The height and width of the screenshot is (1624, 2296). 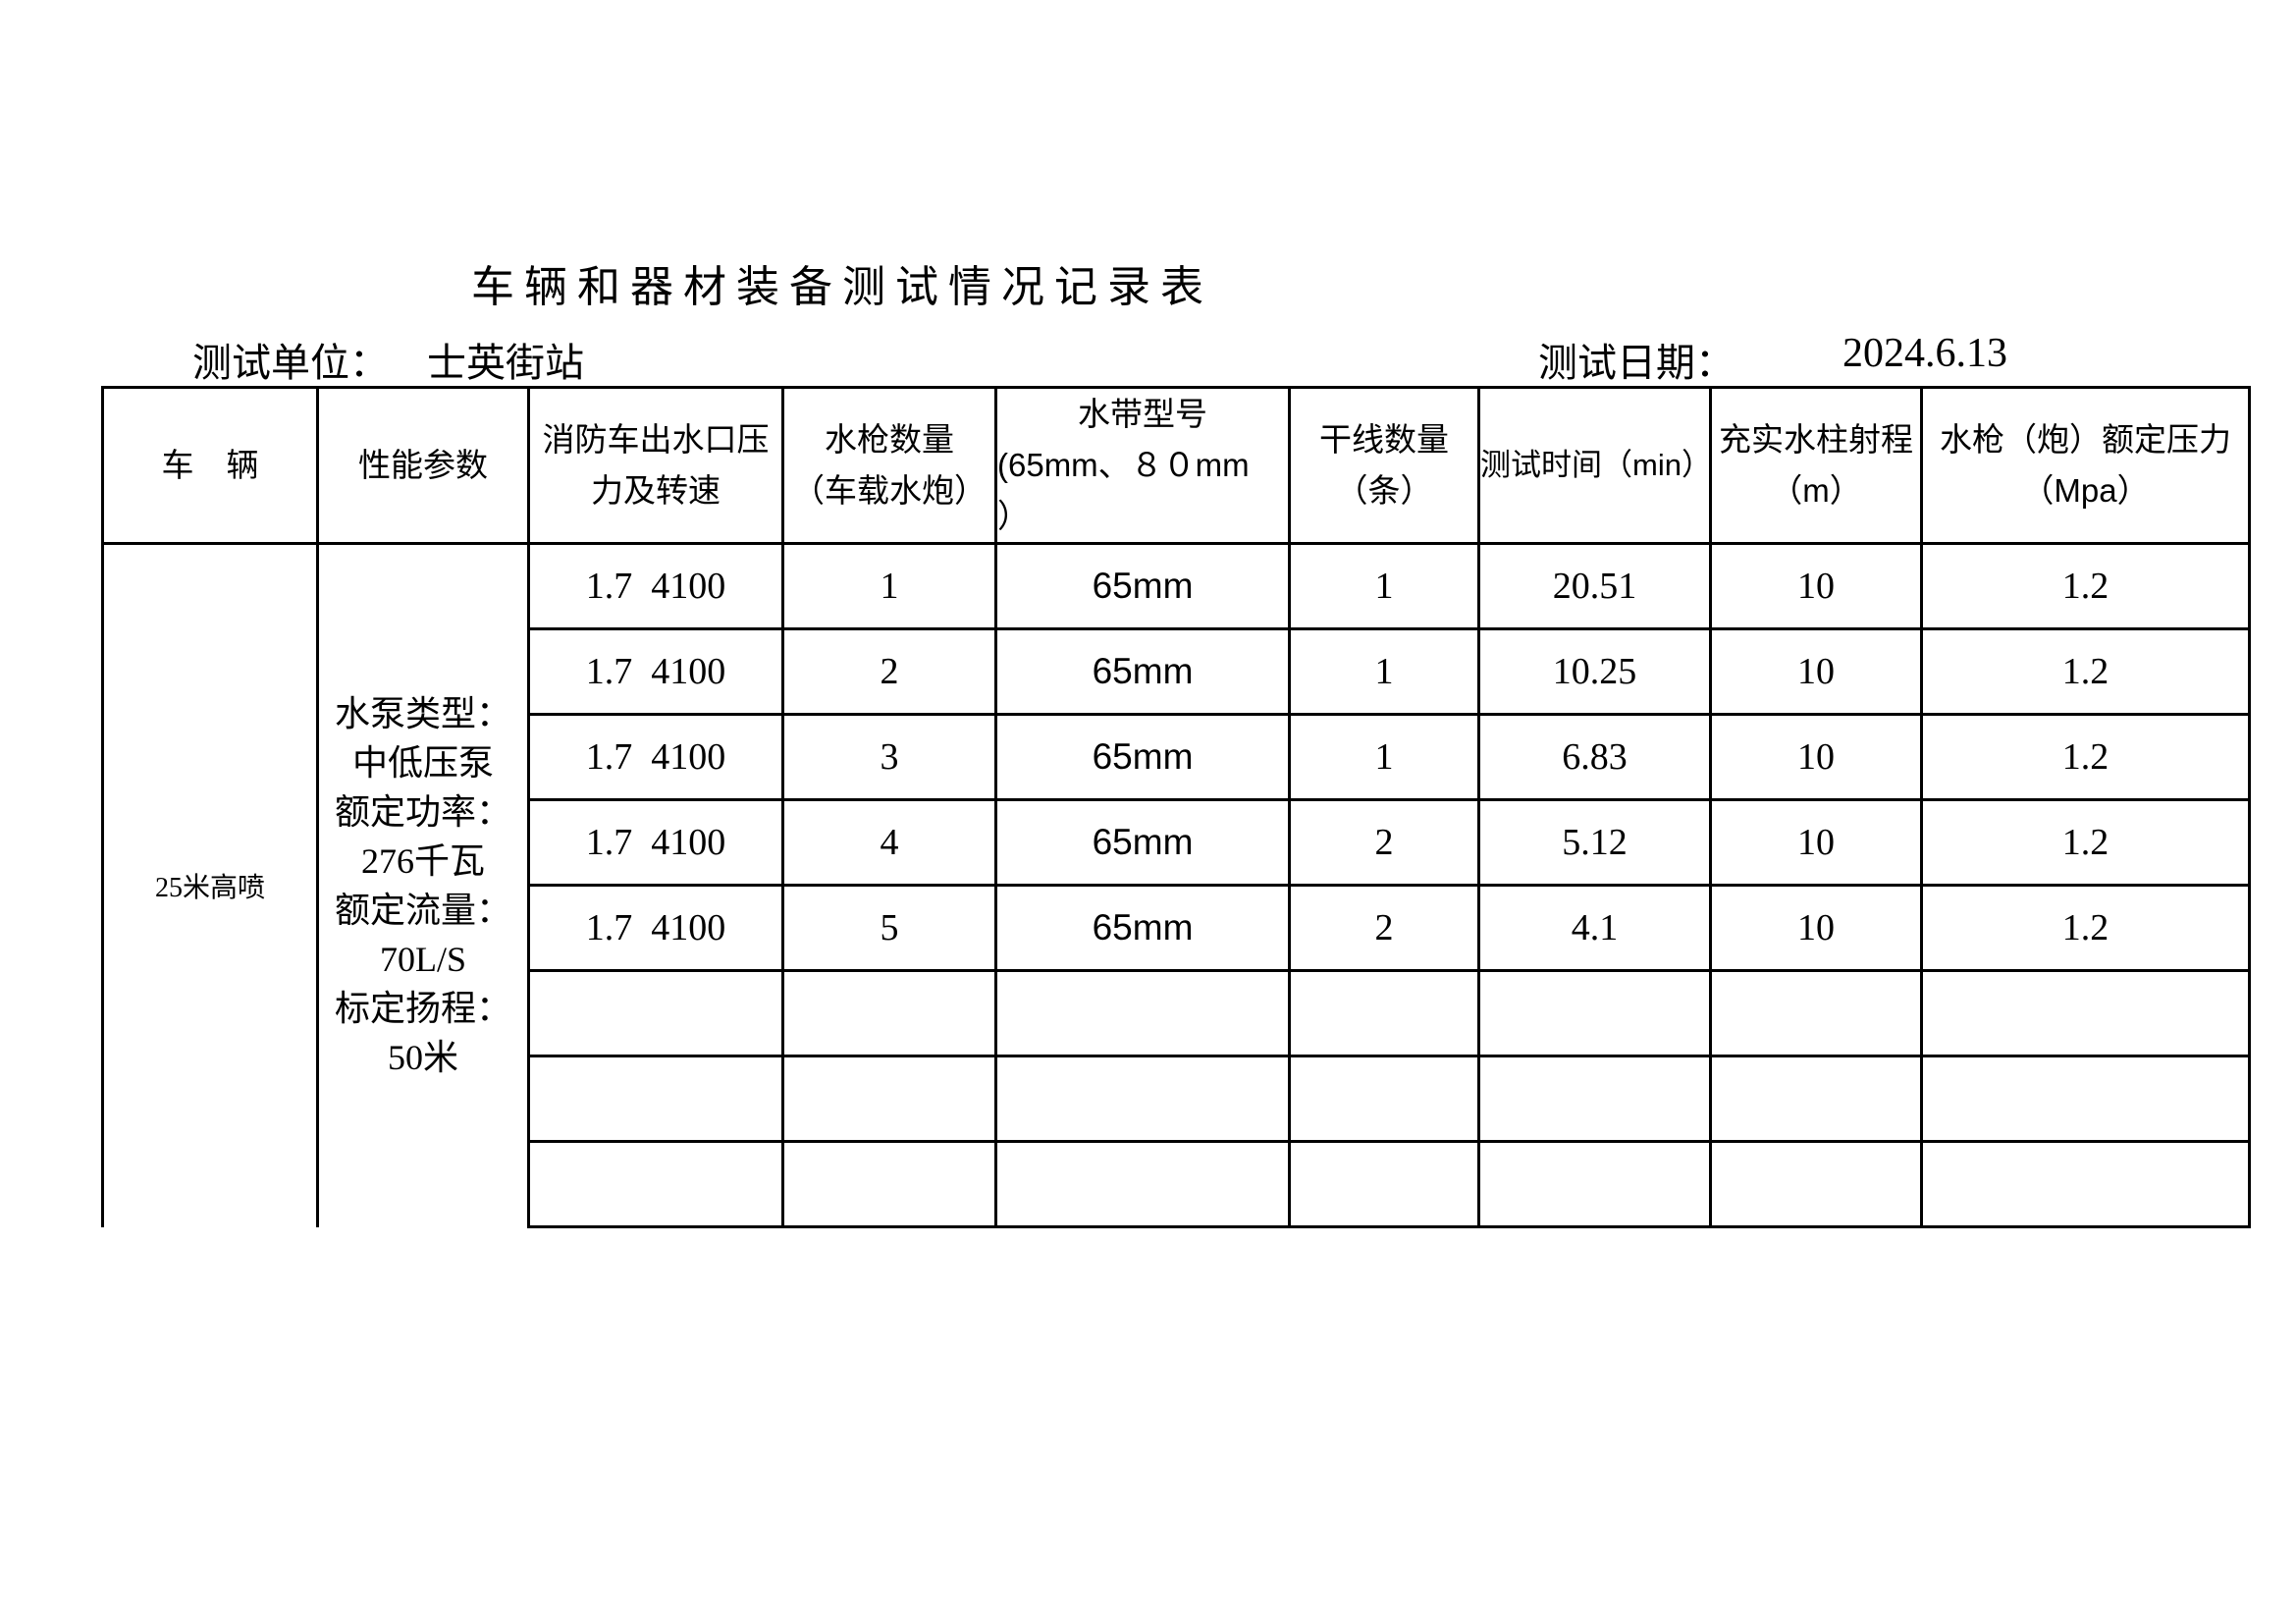 What do you see at coordinates (889, 928) in the screenshot?
I see `cell-r5-gun-count: 5` at bounding box center [889, 928].